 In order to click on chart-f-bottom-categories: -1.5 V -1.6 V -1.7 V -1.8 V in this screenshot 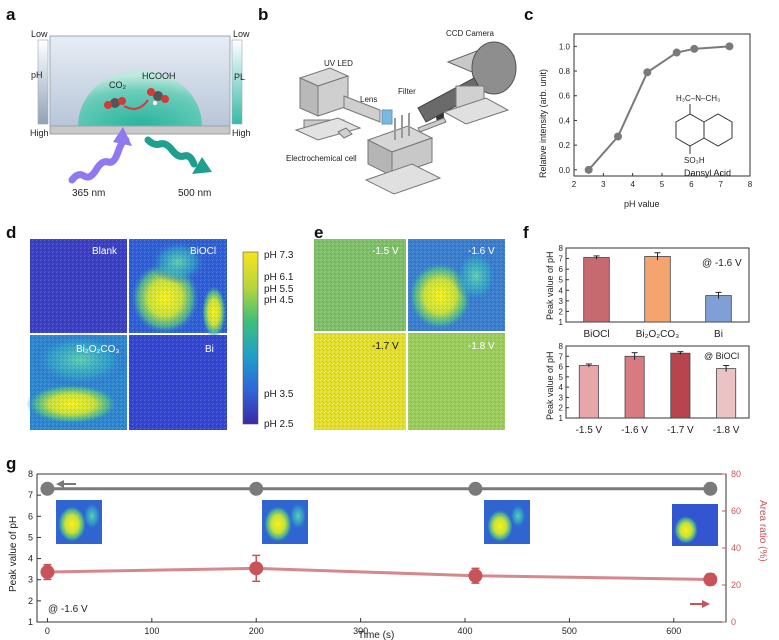, I will do `click(658, 430)`.